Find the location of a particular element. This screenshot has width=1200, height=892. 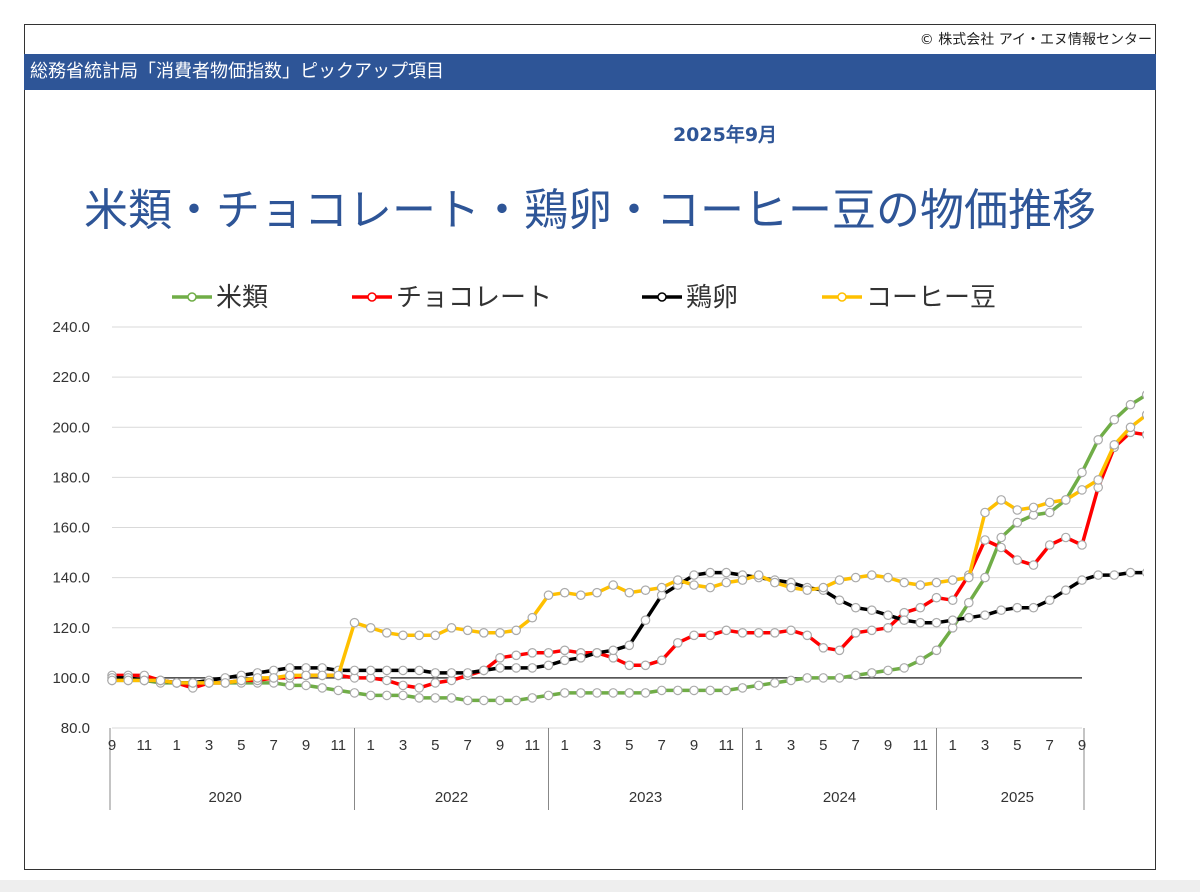

y-tick-label: 220.0 is located at coordinates (71, 377).